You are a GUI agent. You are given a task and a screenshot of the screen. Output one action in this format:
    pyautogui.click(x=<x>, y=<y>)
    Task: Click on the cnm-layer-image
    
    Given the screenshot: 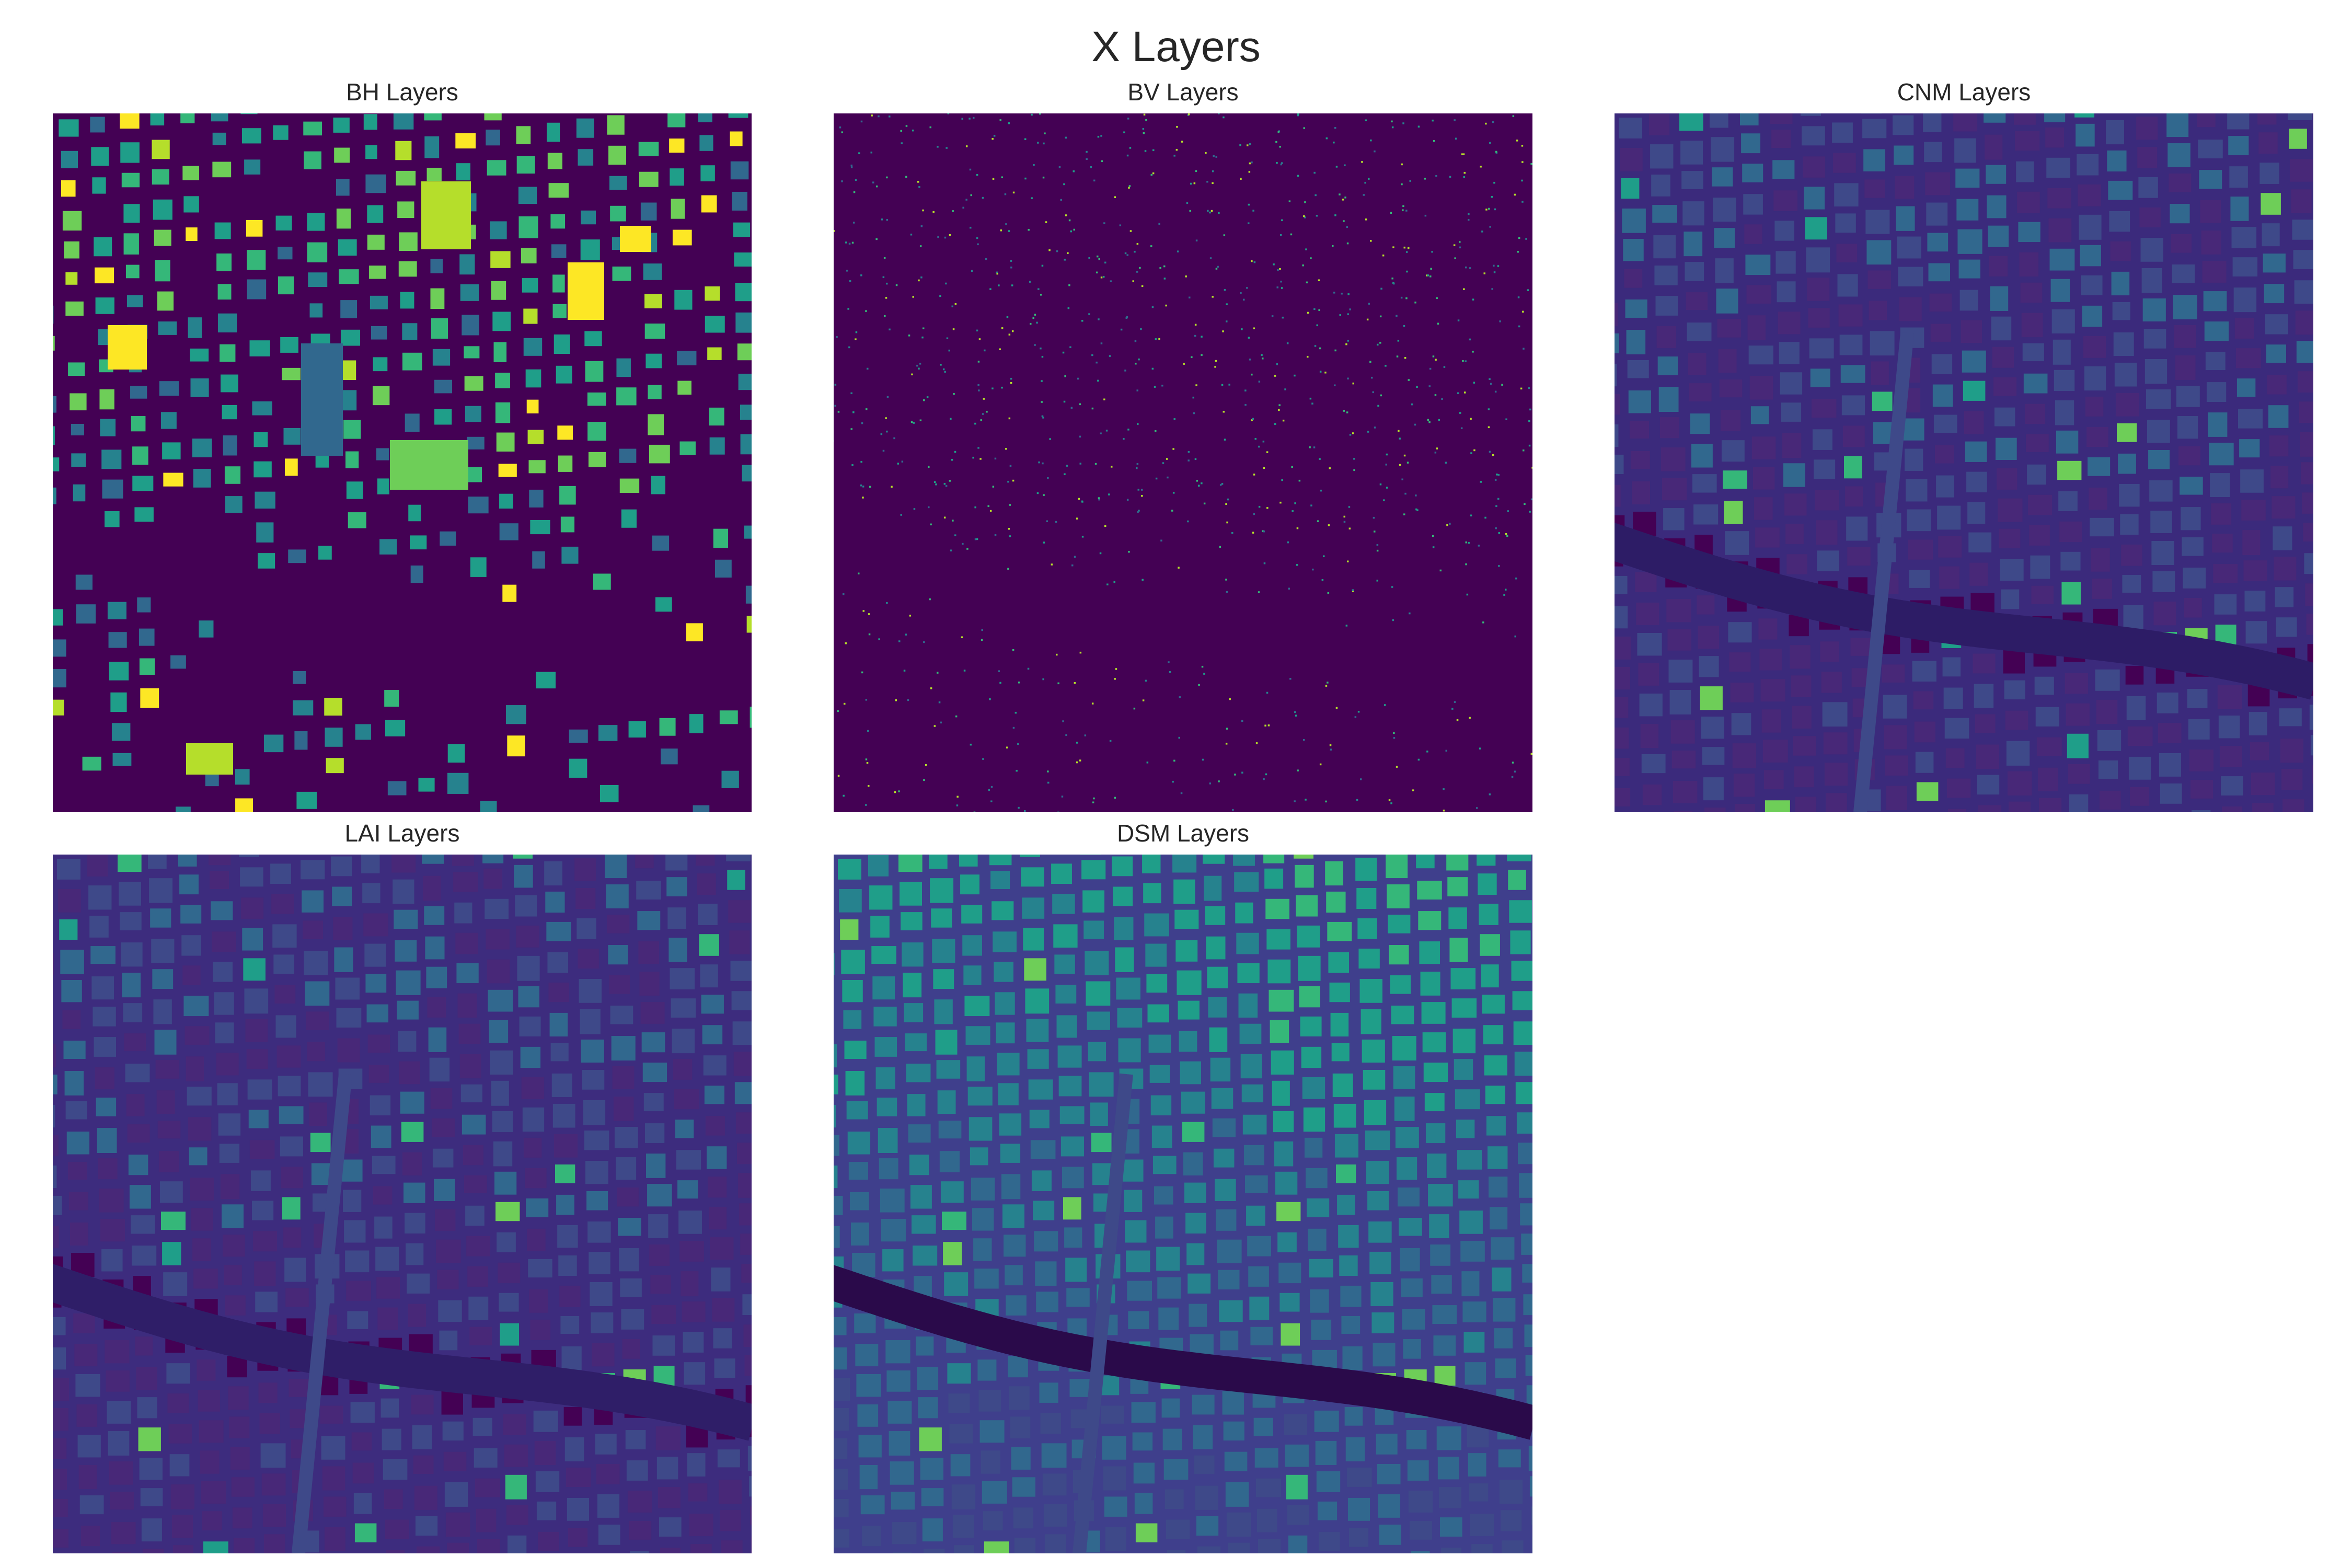 What is the action you would take?
    pyautogui.click(x=1964, y=462)
    